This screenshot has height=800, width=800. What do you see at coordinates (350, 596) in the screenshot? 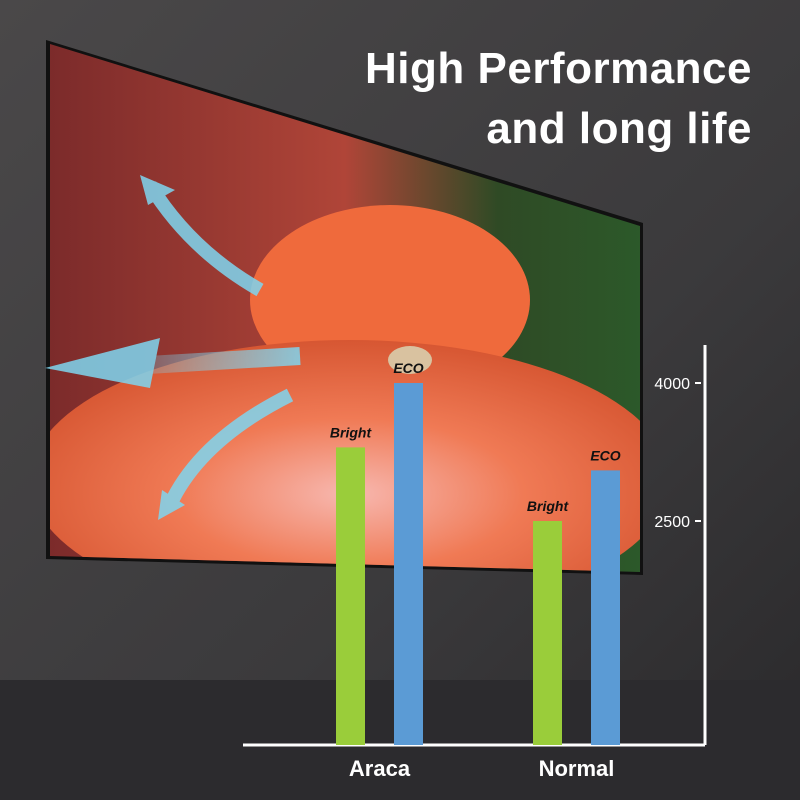
I see `bar-bright-araca` at bounding box center [350, 596].